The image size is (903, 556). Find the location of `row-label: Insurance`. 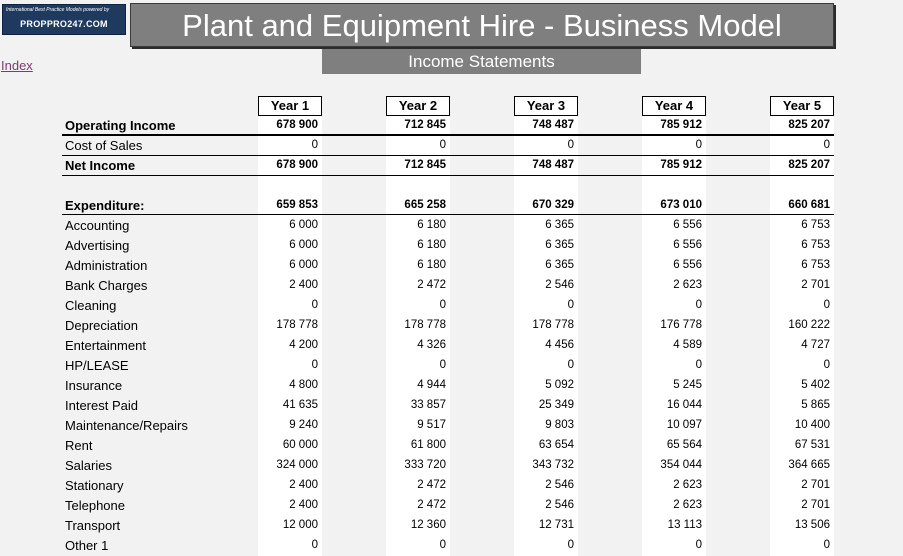

row-label: Insurance is located at coordinates (94, 385).